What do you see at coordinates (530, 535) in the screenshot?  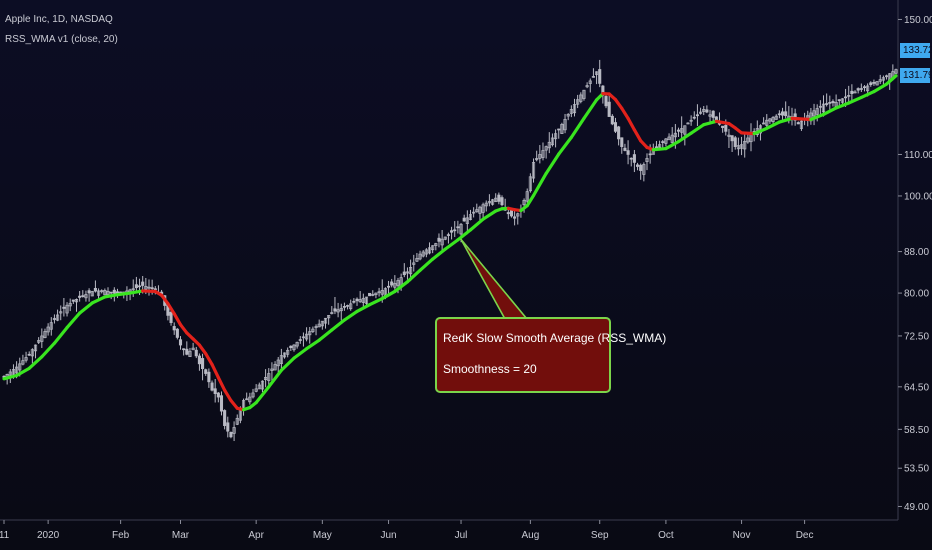 I see `x-tick-label: Aug` at bounding box center [530, 535].